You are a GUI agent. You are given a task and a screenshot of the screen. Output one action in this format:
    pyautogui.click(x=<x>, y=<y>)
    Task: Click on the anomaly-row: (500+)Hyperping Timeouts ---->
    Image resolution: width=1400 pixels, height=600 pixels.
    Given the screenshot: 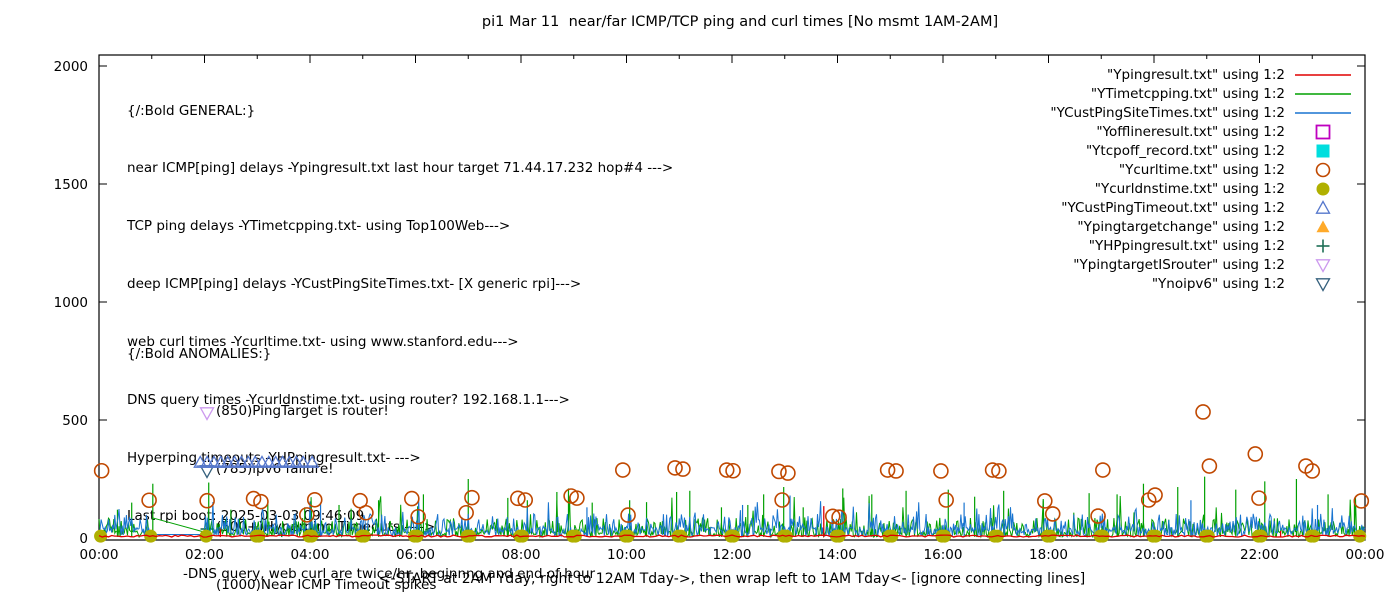 What is the action you would take?
    pyautogui.click(x=281, y=527)
    